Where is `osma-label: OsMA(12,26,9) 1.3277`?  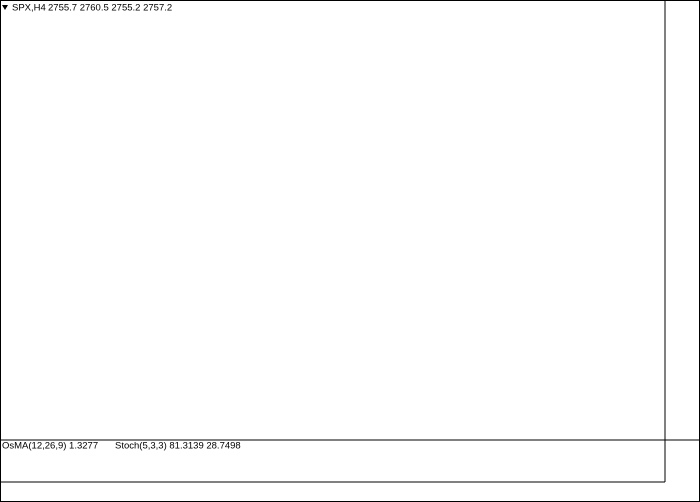
osma-label: OsMA(12,26,9) 1.3277 is located at coordinates (50, 446).